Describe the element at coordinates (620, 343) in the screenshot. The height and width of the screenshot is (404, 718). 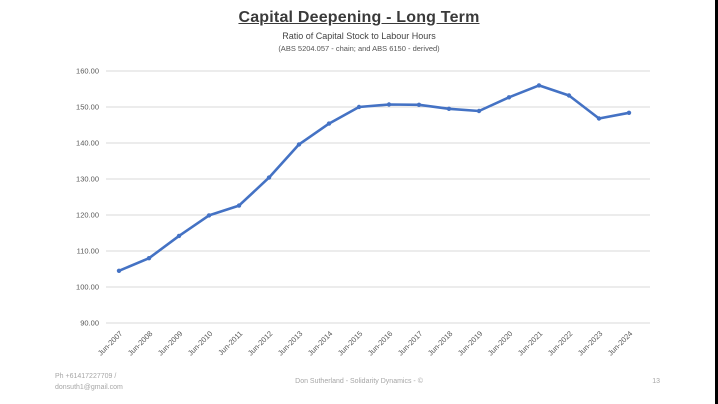
I see `x-axis-tick-label: Jun-2024` at that location.